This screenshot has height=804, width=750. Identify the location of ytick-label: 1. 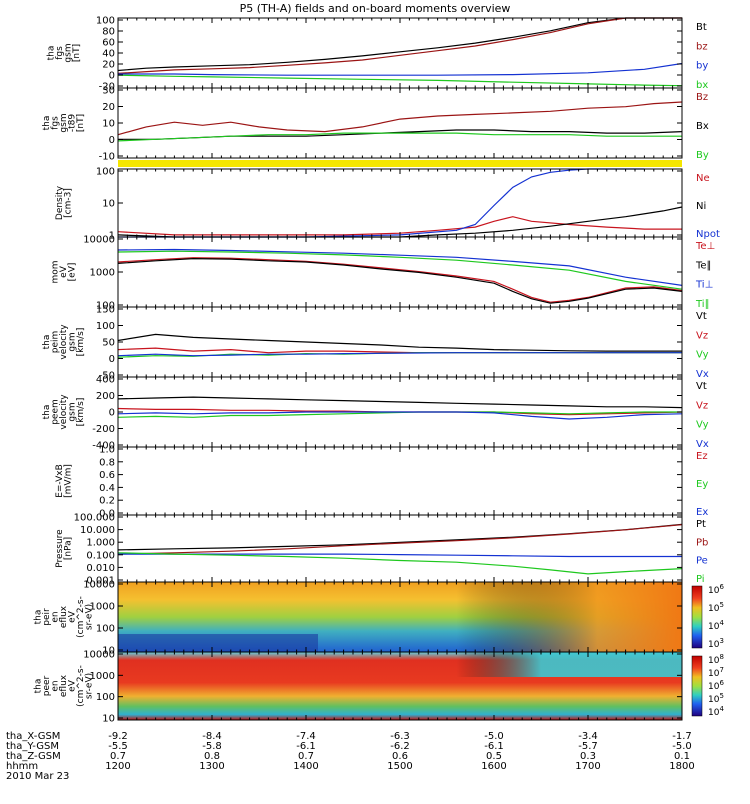
(112, 236).